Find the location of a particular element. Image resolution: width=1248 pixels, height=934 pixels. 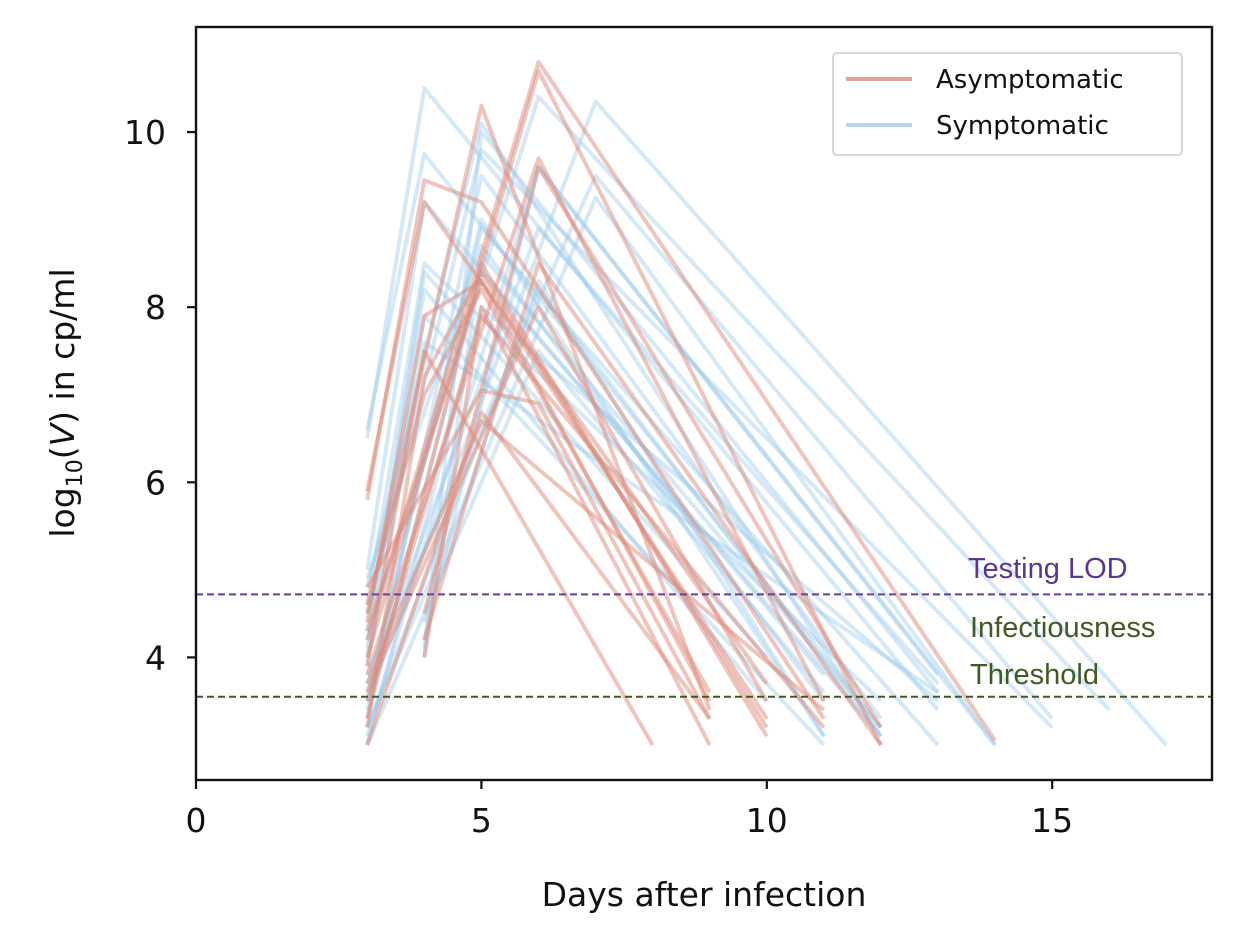

x-tick-label-10: 10 is located at coordinates (767, 820).